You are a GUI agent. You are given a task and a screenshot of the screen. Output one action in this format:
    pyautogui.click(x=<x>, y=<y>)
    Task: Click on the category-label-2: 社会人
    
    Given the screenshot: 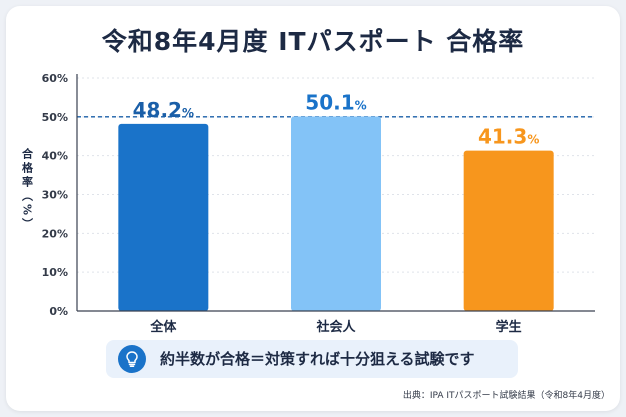 What is the action you would take?
    pyautogui.click(x=335, y=327)
    